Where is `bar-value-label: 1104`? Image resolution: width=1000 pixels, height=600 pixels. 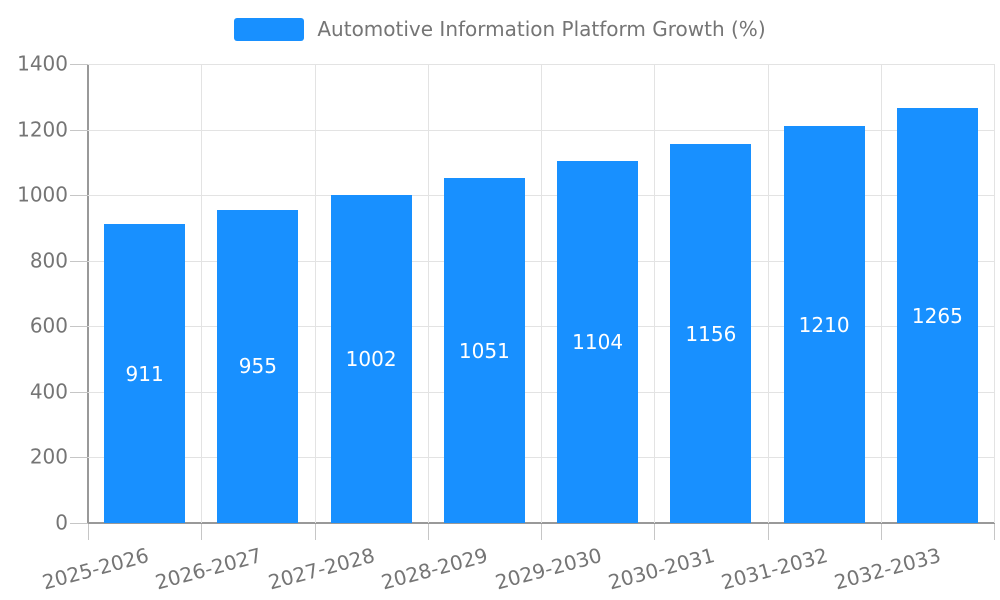 bar-value-label: 1104 is located at coordinates (598, 342).